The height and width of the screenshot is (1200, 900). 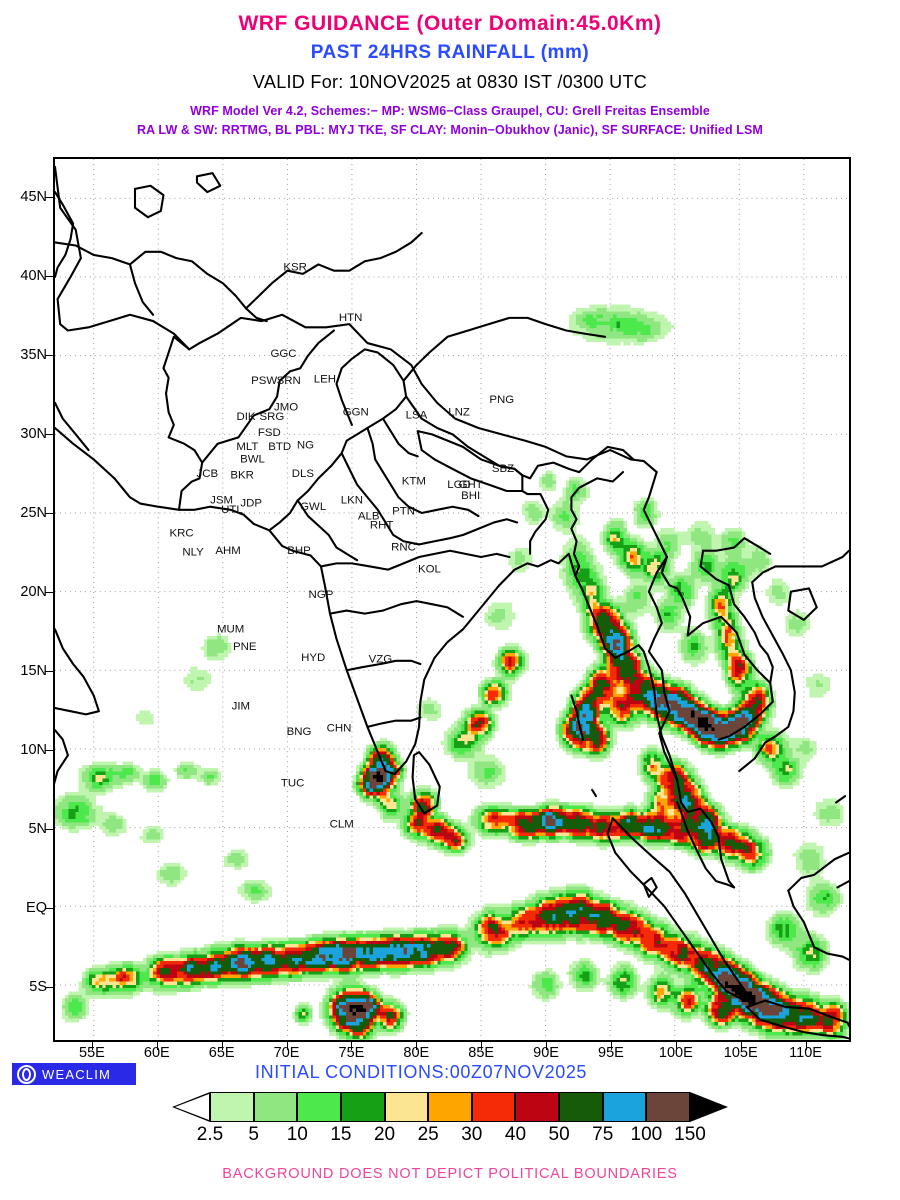 What do you see at coordinates (421, 1072) in the screenshot?
I see `initial-conditions-label: INITIAL CONDITIONS:00Z07NOV2025` at bounding box center [421, 1072].